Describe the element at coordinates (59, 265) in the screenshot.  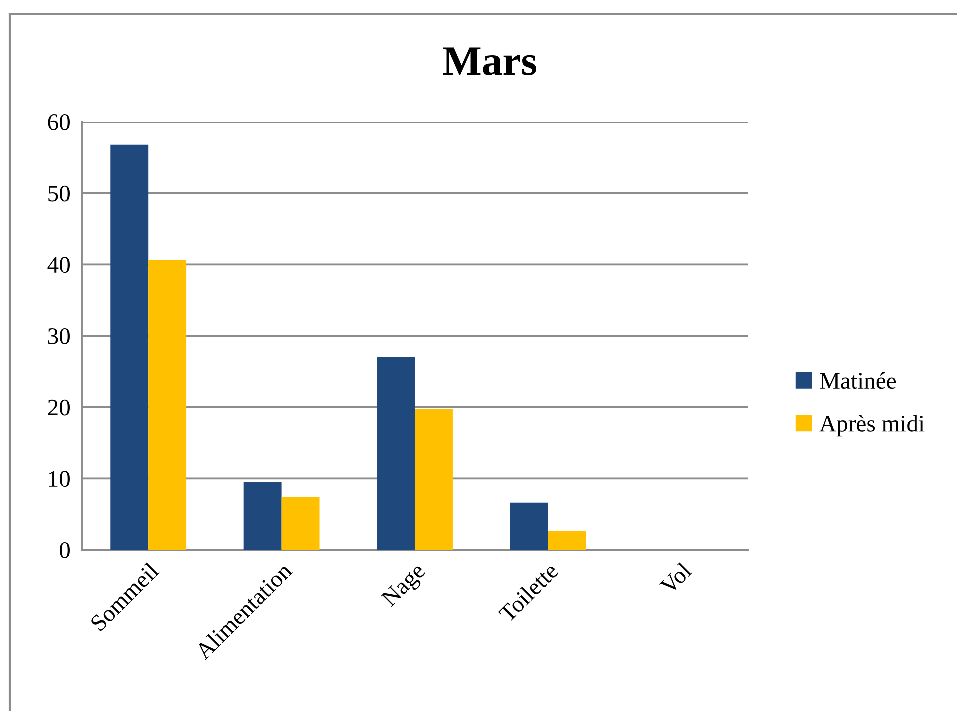
I see `y-tick-label: 40` at that location.